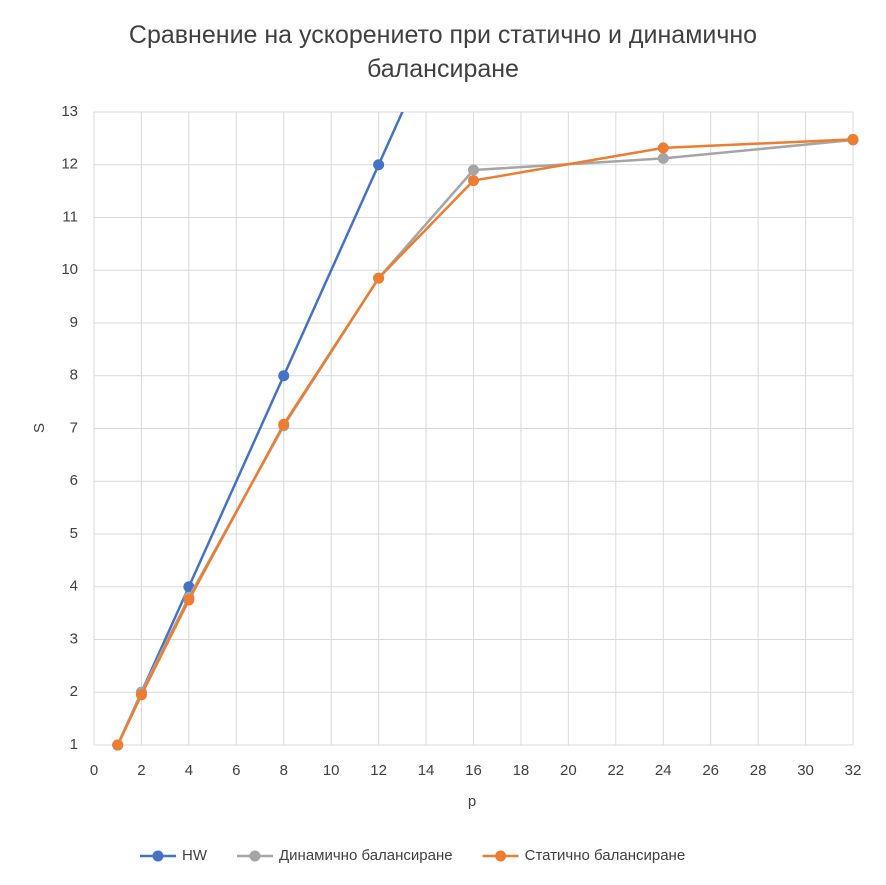  What do you see at coordinates (473, 770) in the screenshot?
I see `x-tick-label: 16` at bounding box center [473, 770].